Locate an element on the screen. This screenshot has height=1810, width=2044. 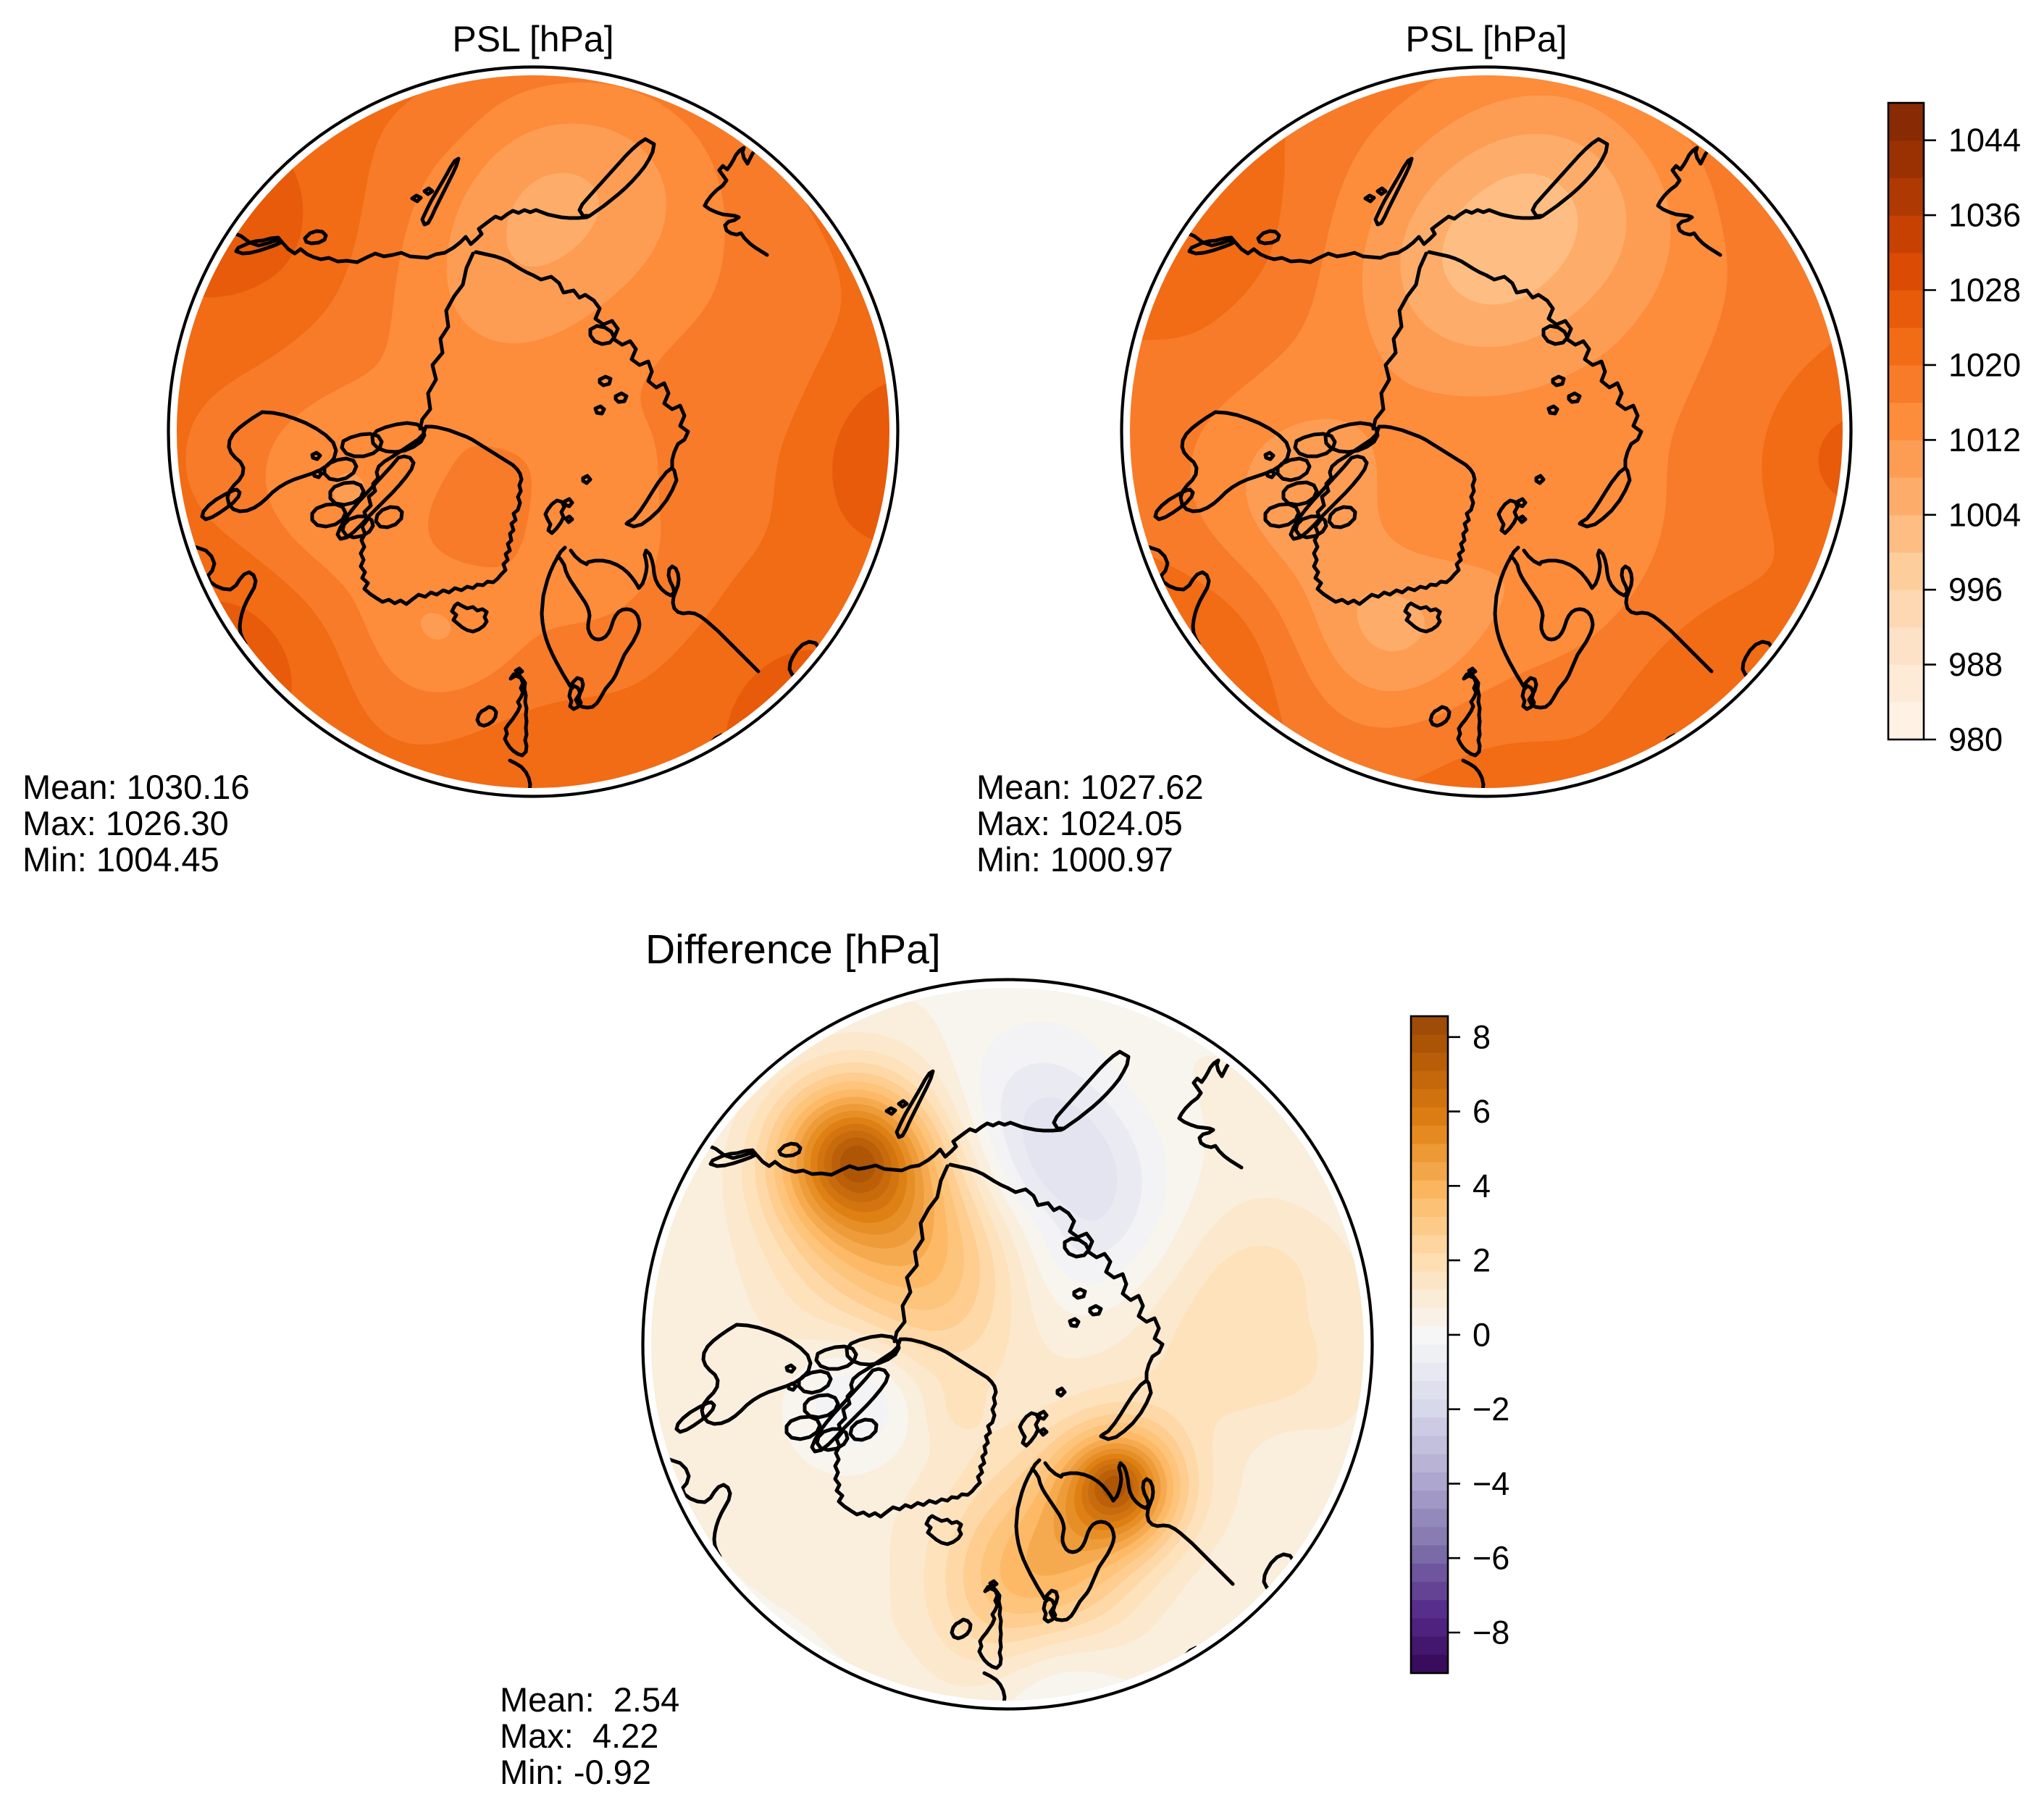
svg-text: 1012 is located at coordinates (1984, 440).